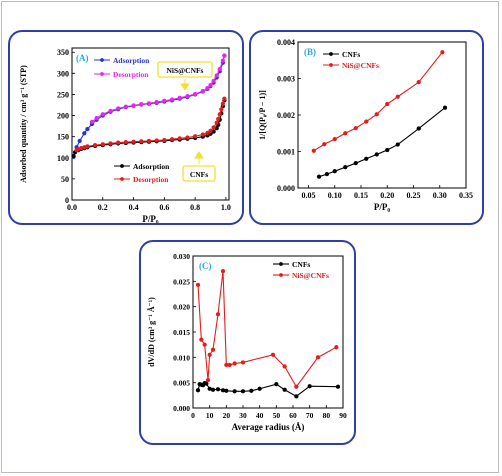  Describe the element at coordinates (63, 73) in the screenshot. I see `y-tick-label: 300` at that location.